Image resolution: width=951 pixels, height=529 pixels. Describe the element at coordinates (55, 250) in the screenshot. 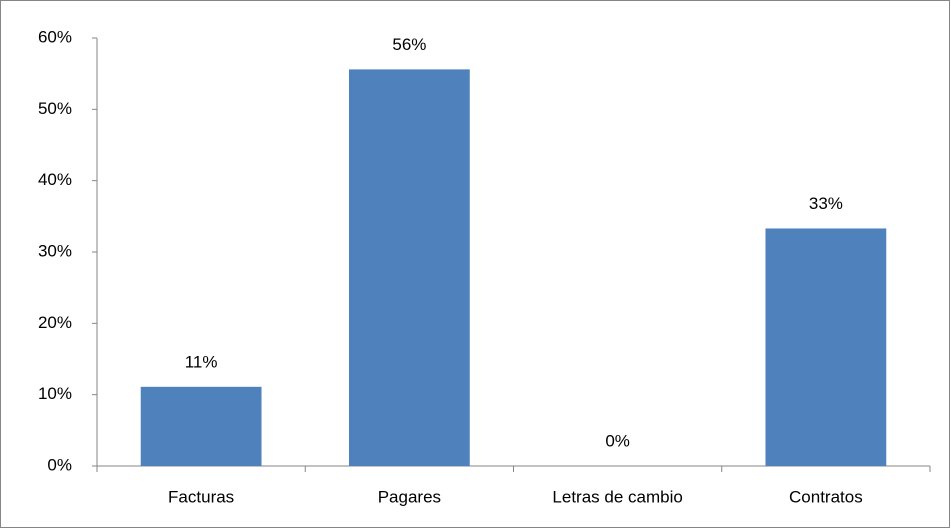

I see `y-tick-label: 30%` at that location.